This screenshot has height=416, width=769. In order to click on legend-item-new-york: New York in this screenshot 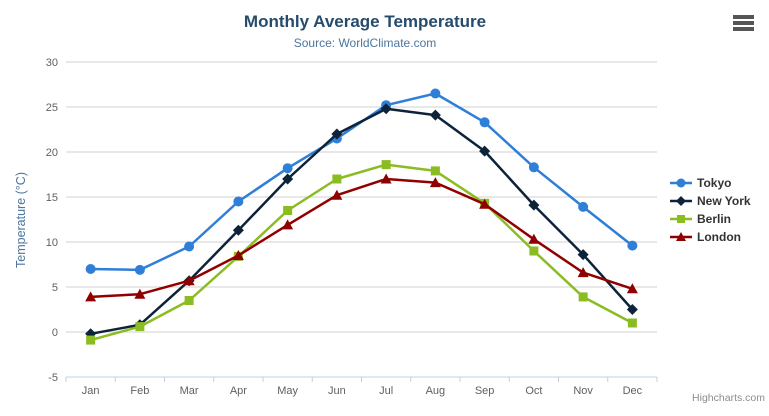, I will do `click(710, 201)`.